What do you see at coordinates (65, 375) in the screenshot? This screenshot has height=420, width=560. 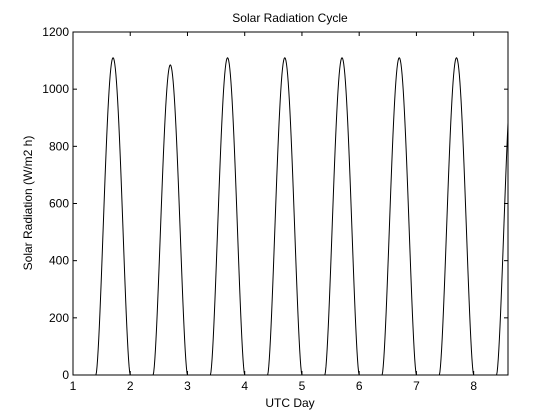 I see `y-tick-label-0: 0` at bounding box center [65, 375].